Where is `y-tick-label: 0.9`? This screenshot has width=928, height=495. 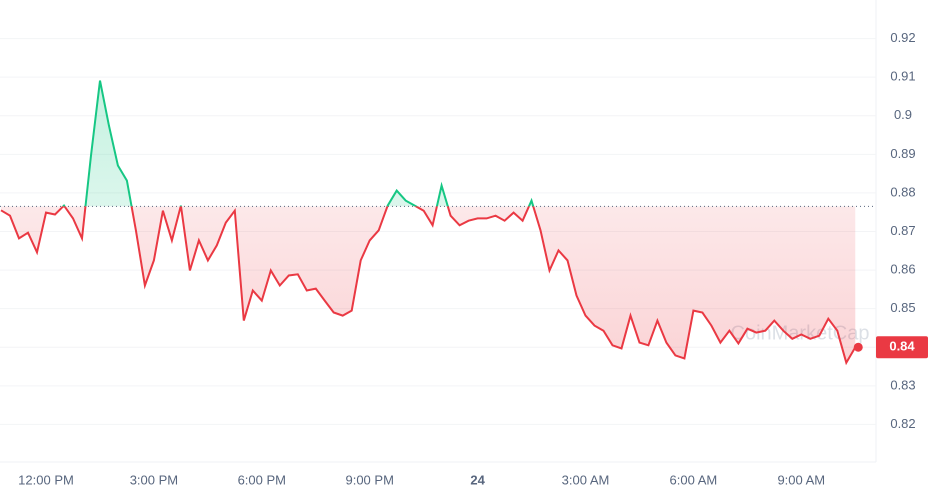 y-tick-label: 0.9 is located at coordinates (903, 114).